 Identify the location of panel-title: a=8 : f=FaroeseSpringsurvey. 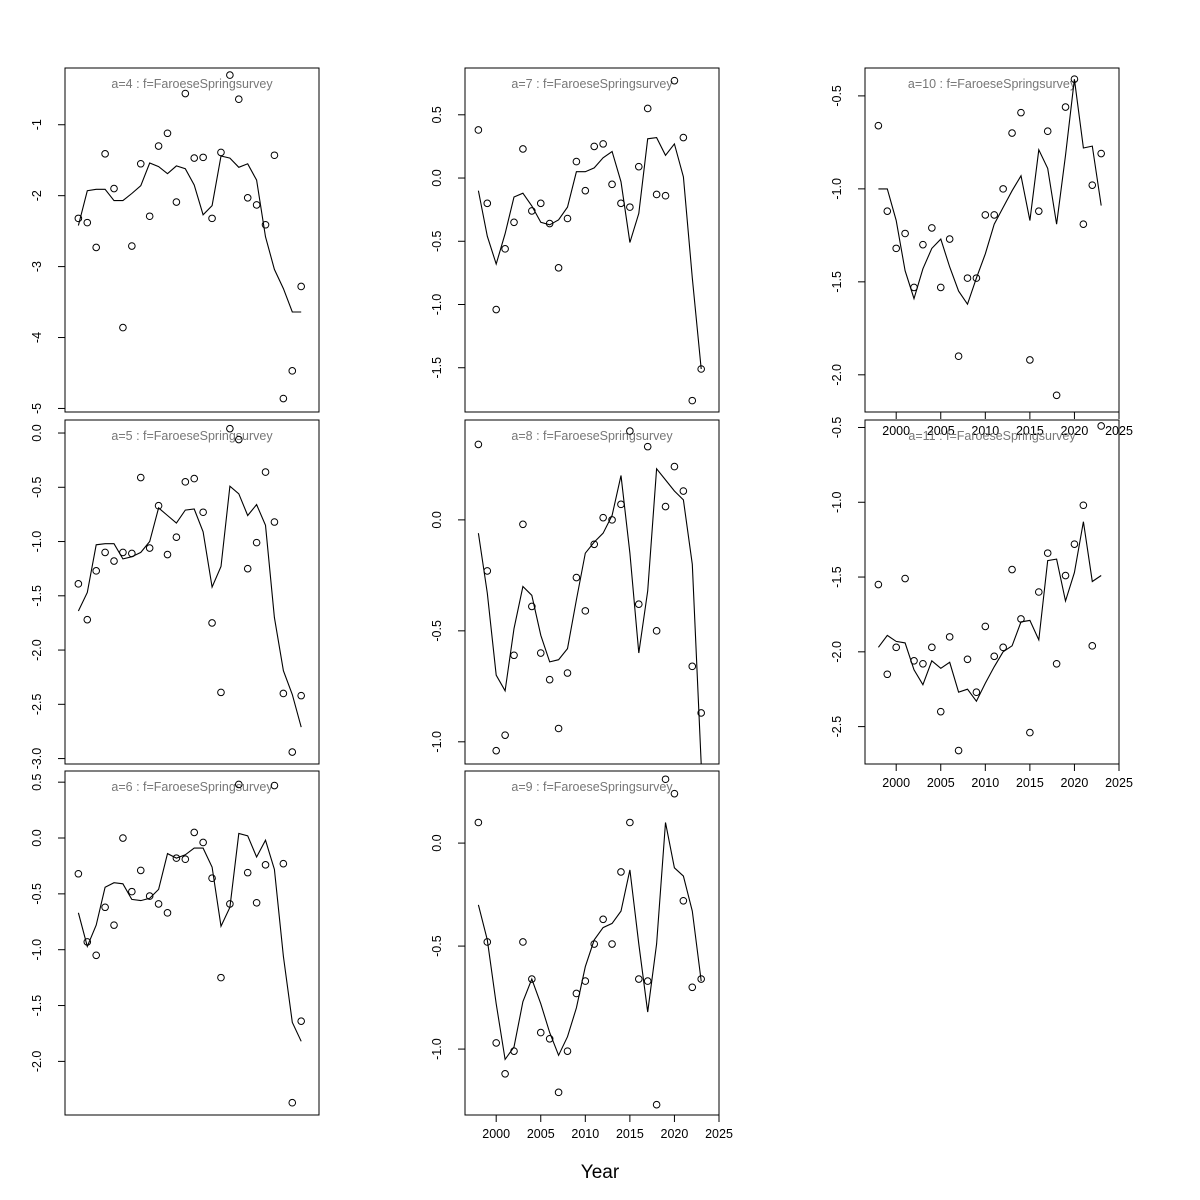
(592, 436).